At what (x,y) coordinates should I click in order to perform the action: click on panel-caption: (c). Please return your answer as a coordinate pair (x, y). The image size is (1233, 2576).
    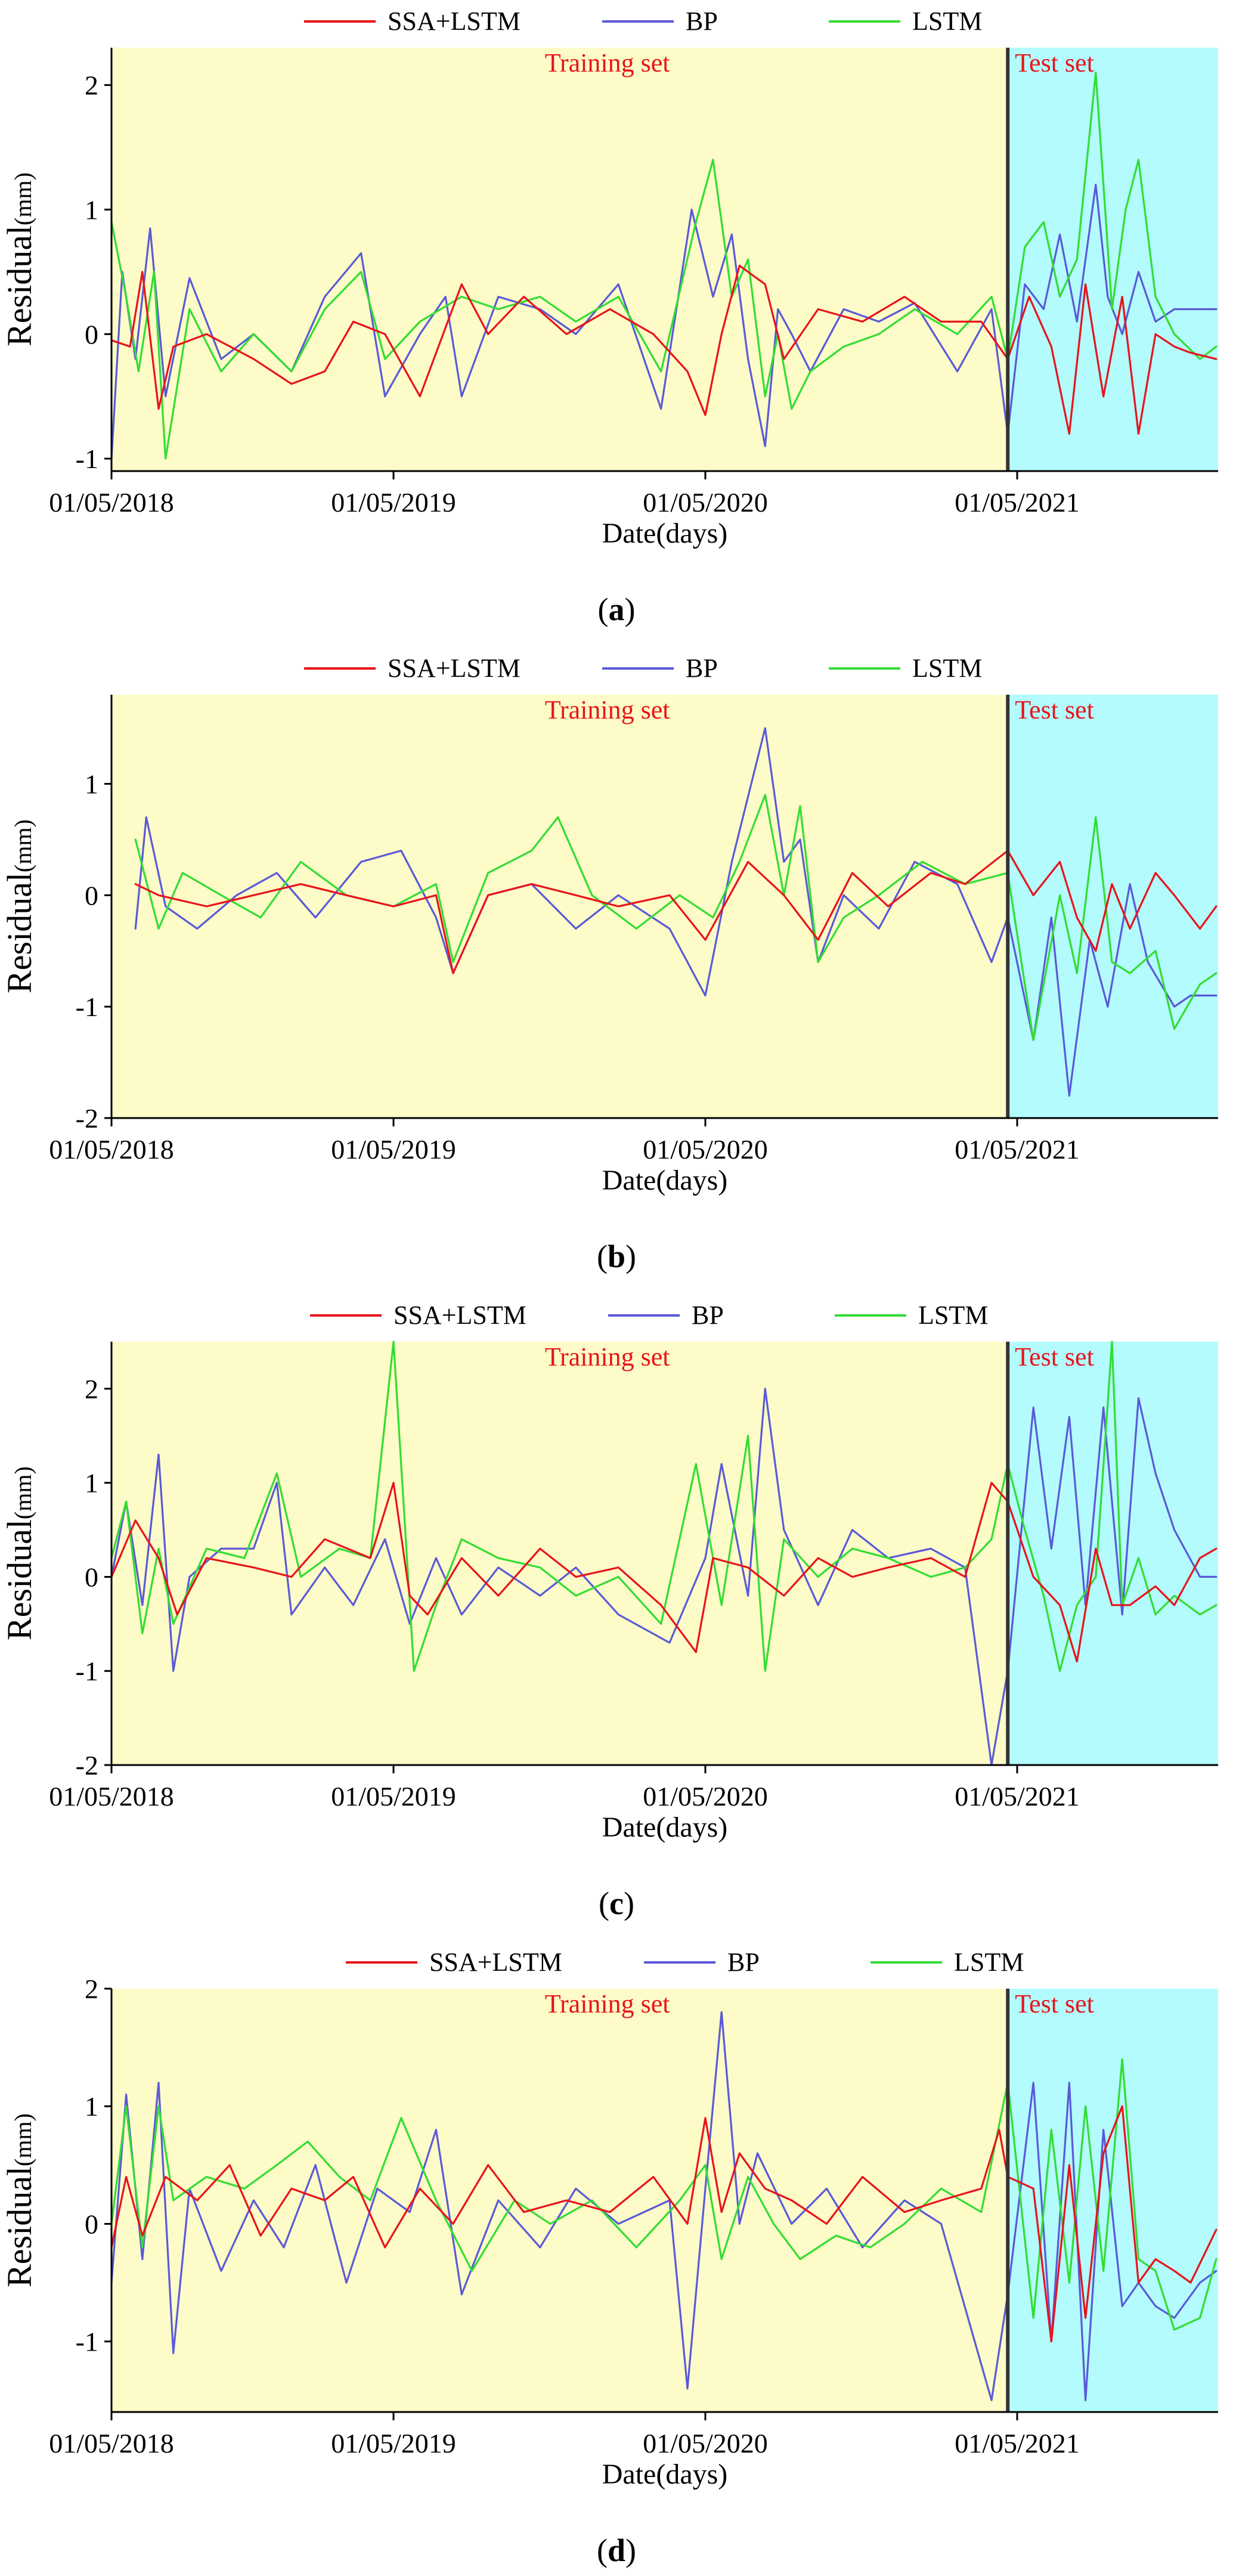
    Looking at the image, I should click on (616, 1903).